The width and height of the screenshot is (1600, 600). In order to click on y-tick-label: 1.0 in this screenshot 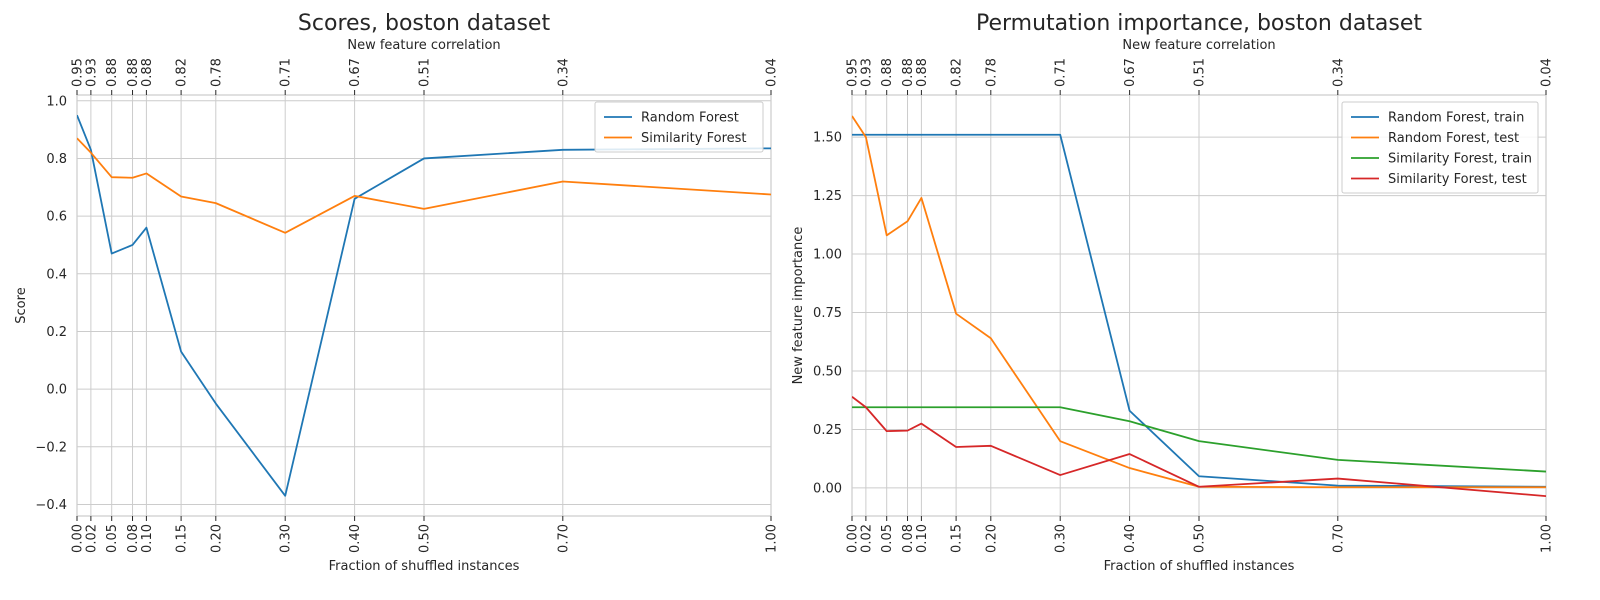, I will do `click(56, 101)`.